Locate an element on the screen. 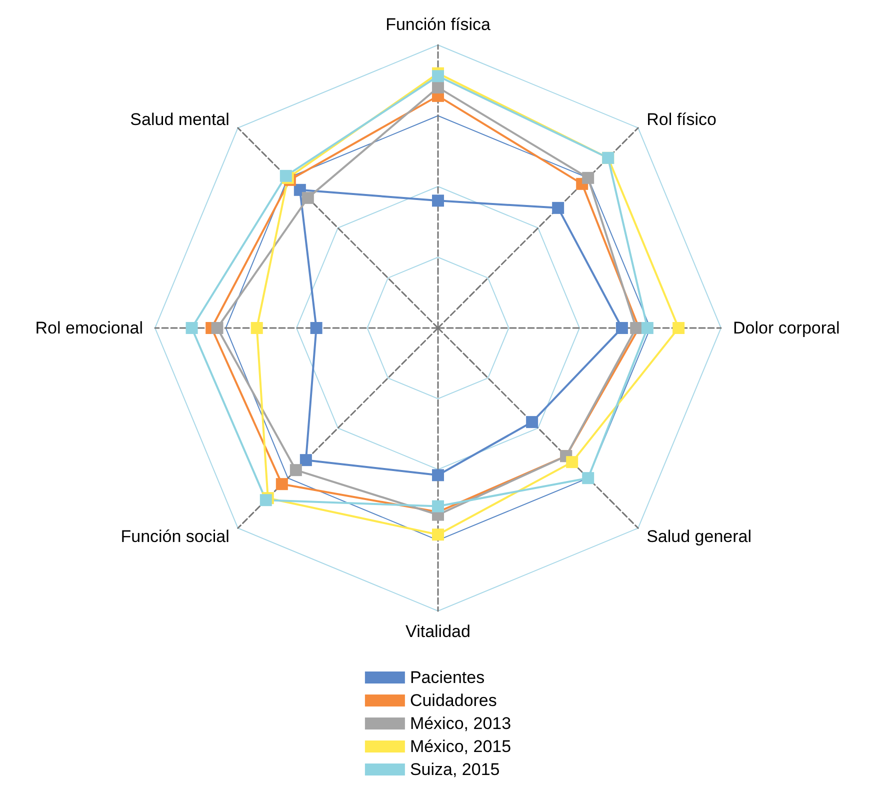 Image resolution: width=872 pixels, height=788 pixels. spoke-label: Función física is located at coordinates (438, 24).